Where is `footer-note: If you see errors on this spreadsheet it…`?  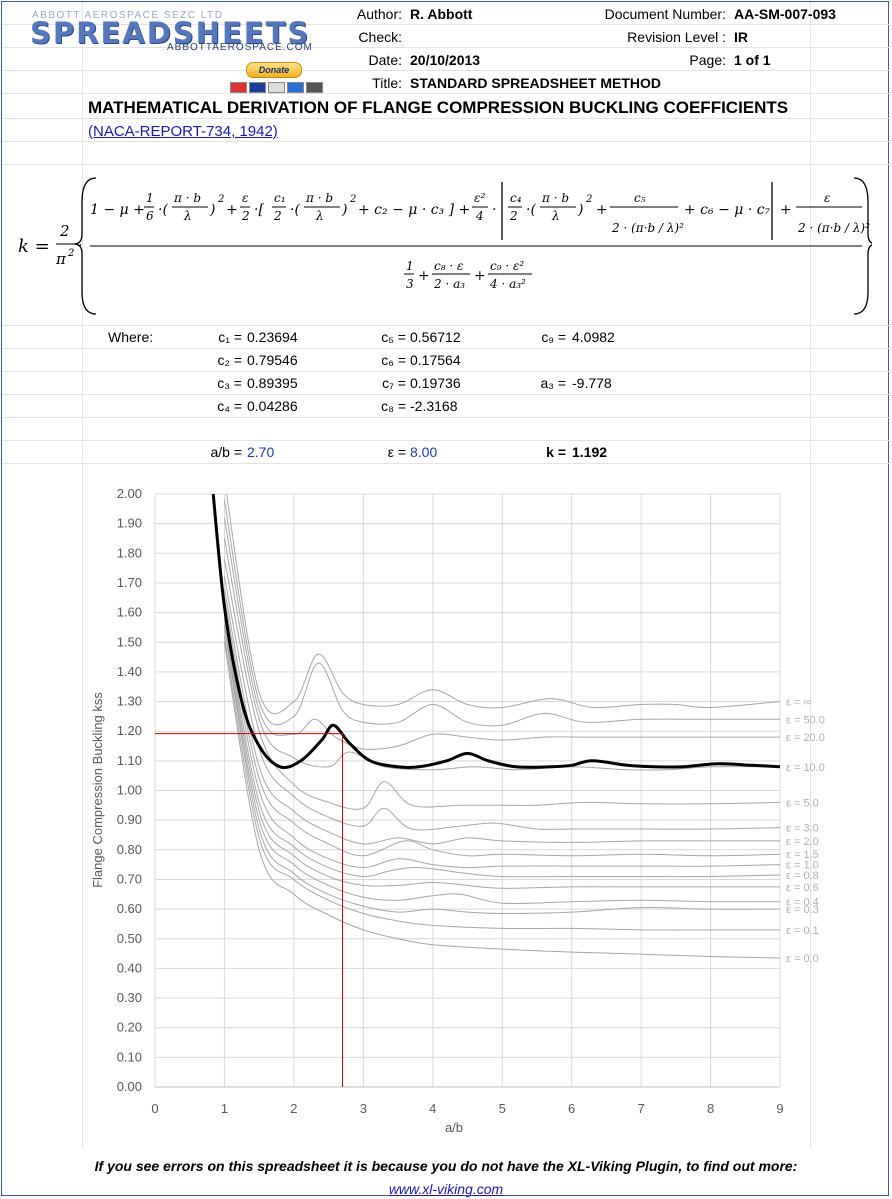
footer-note: If you see errors on this spreadsheet it… is located at coordinates (446, 1166).